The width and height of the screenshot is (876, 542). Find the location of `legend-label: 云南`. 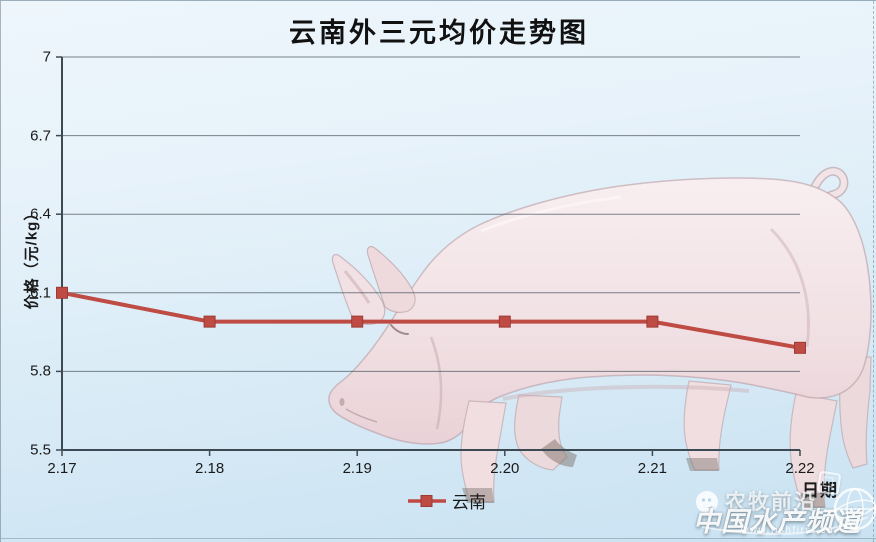

legend-label: 云南 is located at coordinates (469, 502).